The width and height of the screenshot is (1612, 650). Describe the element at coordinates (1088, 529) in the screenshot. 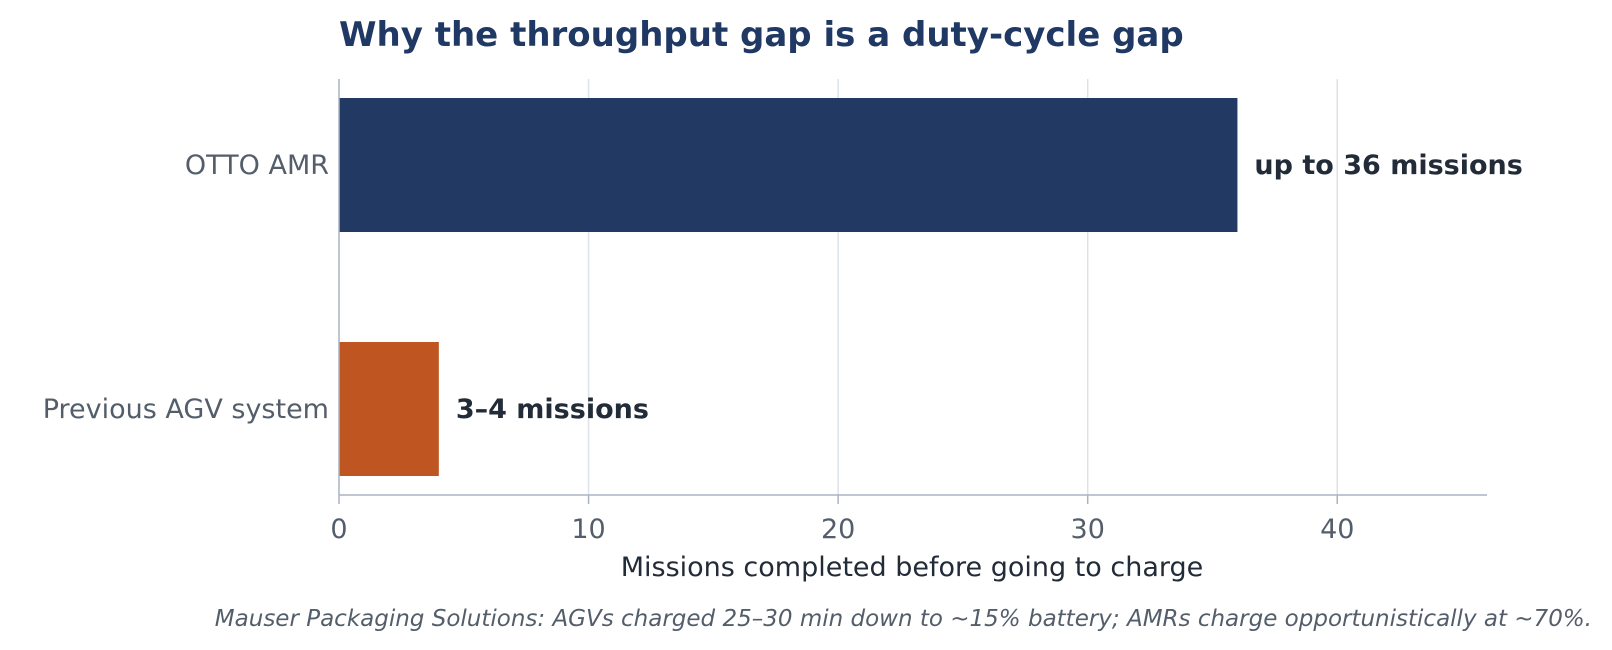

I see `x-tick-label-30: 30` at that location.